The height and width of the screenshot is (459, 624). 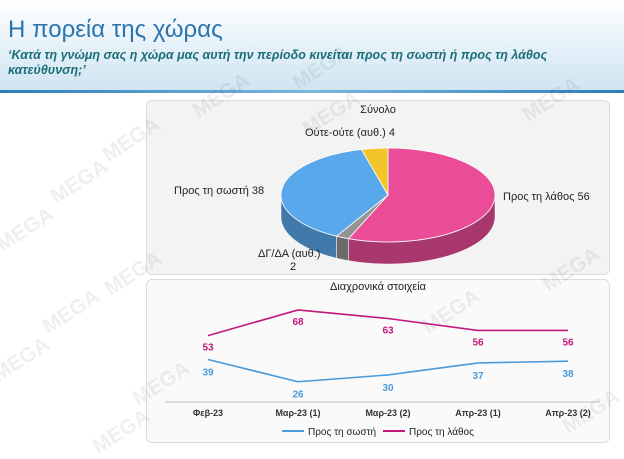 What do you see at coordinates (208, 373) in the screenshot?
I see `data-label: 39` at bounding box center [208, 373].